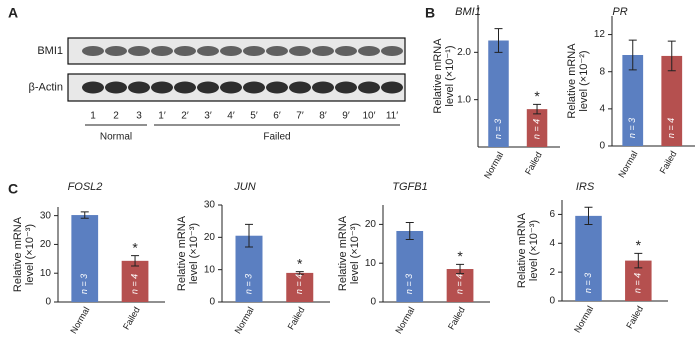 The width and height of the screenshot is (699, 354). What do you see at coordinates (468, 12) in the screenshot?
I see `chart-title: BMI1` at bounding box center [468, 12].